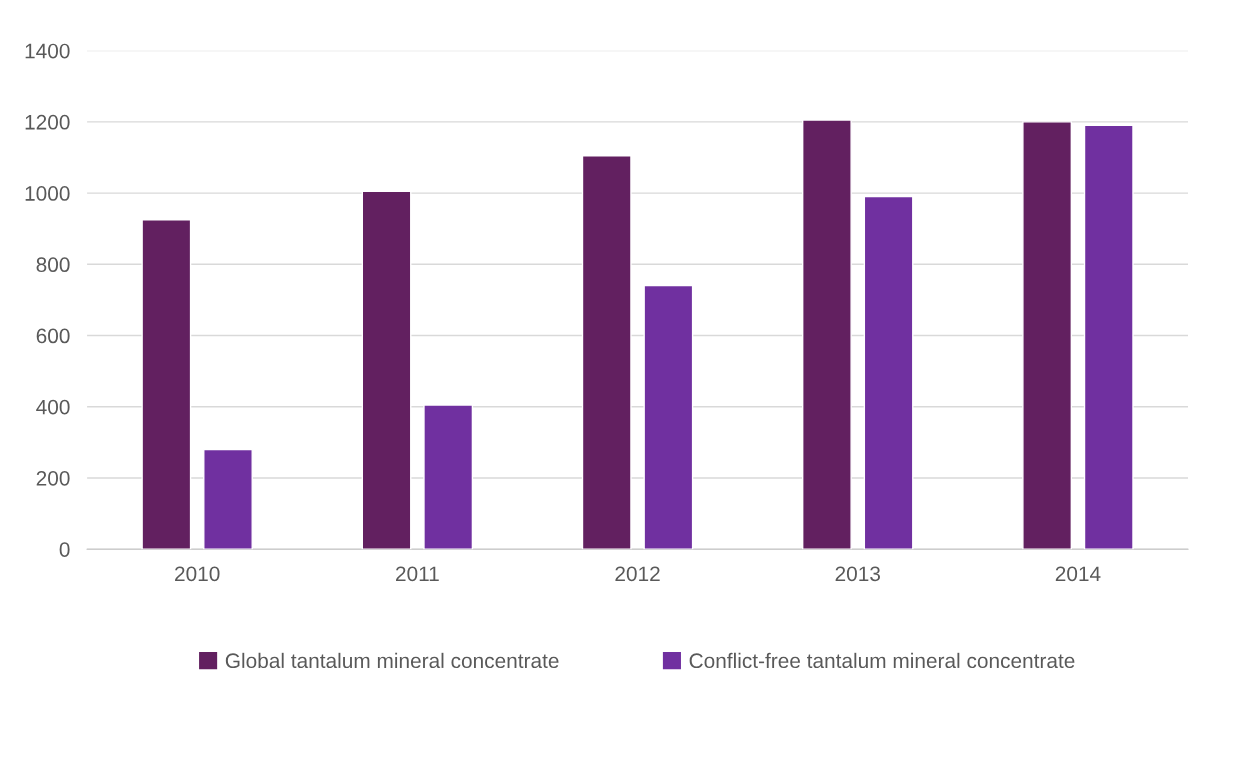 The height and width of the screenshot is (779, 1244). What do you see at coordinates (417, 574) in the screenshot?
I see `x-tick-label: 2011` at bounding box center [417, 574].